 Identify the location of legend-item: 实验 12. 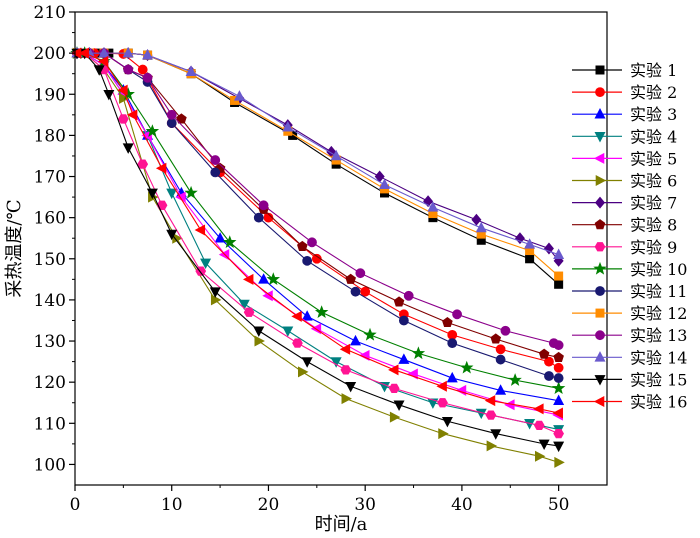
(629, 313).